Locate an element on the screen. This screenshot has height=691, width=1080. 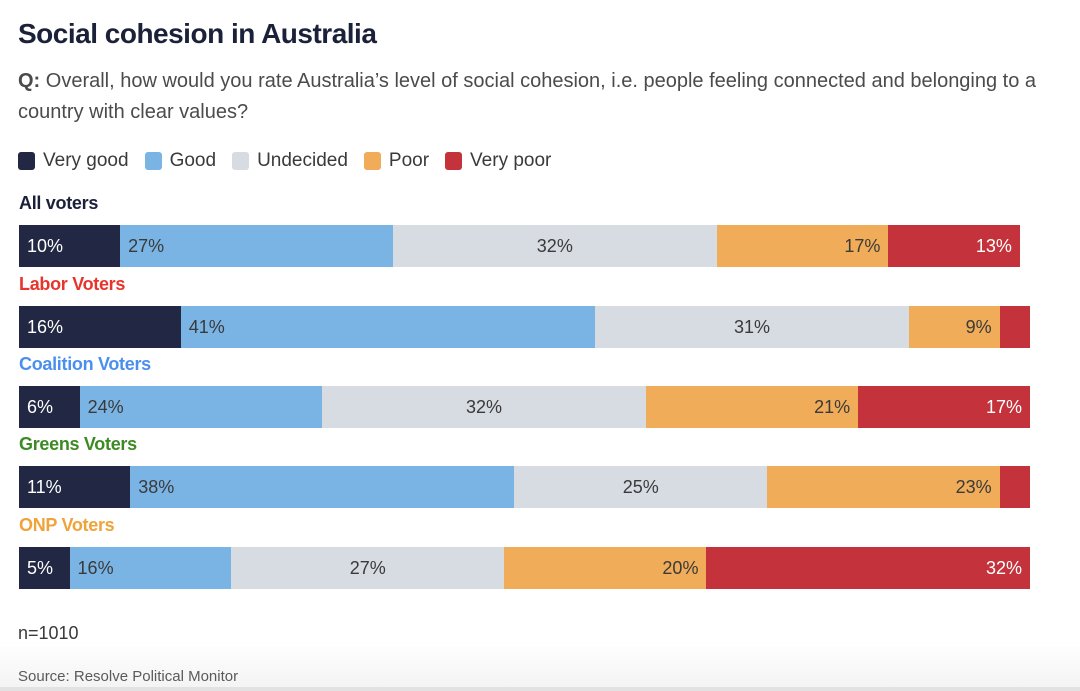
bottom-divider is located at coordinates (540, 689).